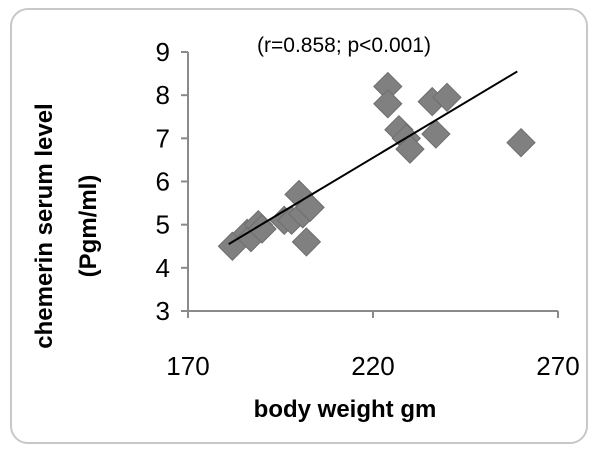 This screenshot has height=457, width=601. What do you see at coordinates (163, 138) in the screenshot?
I see `y-tick-label: 7` at bounding box center [163, 138].